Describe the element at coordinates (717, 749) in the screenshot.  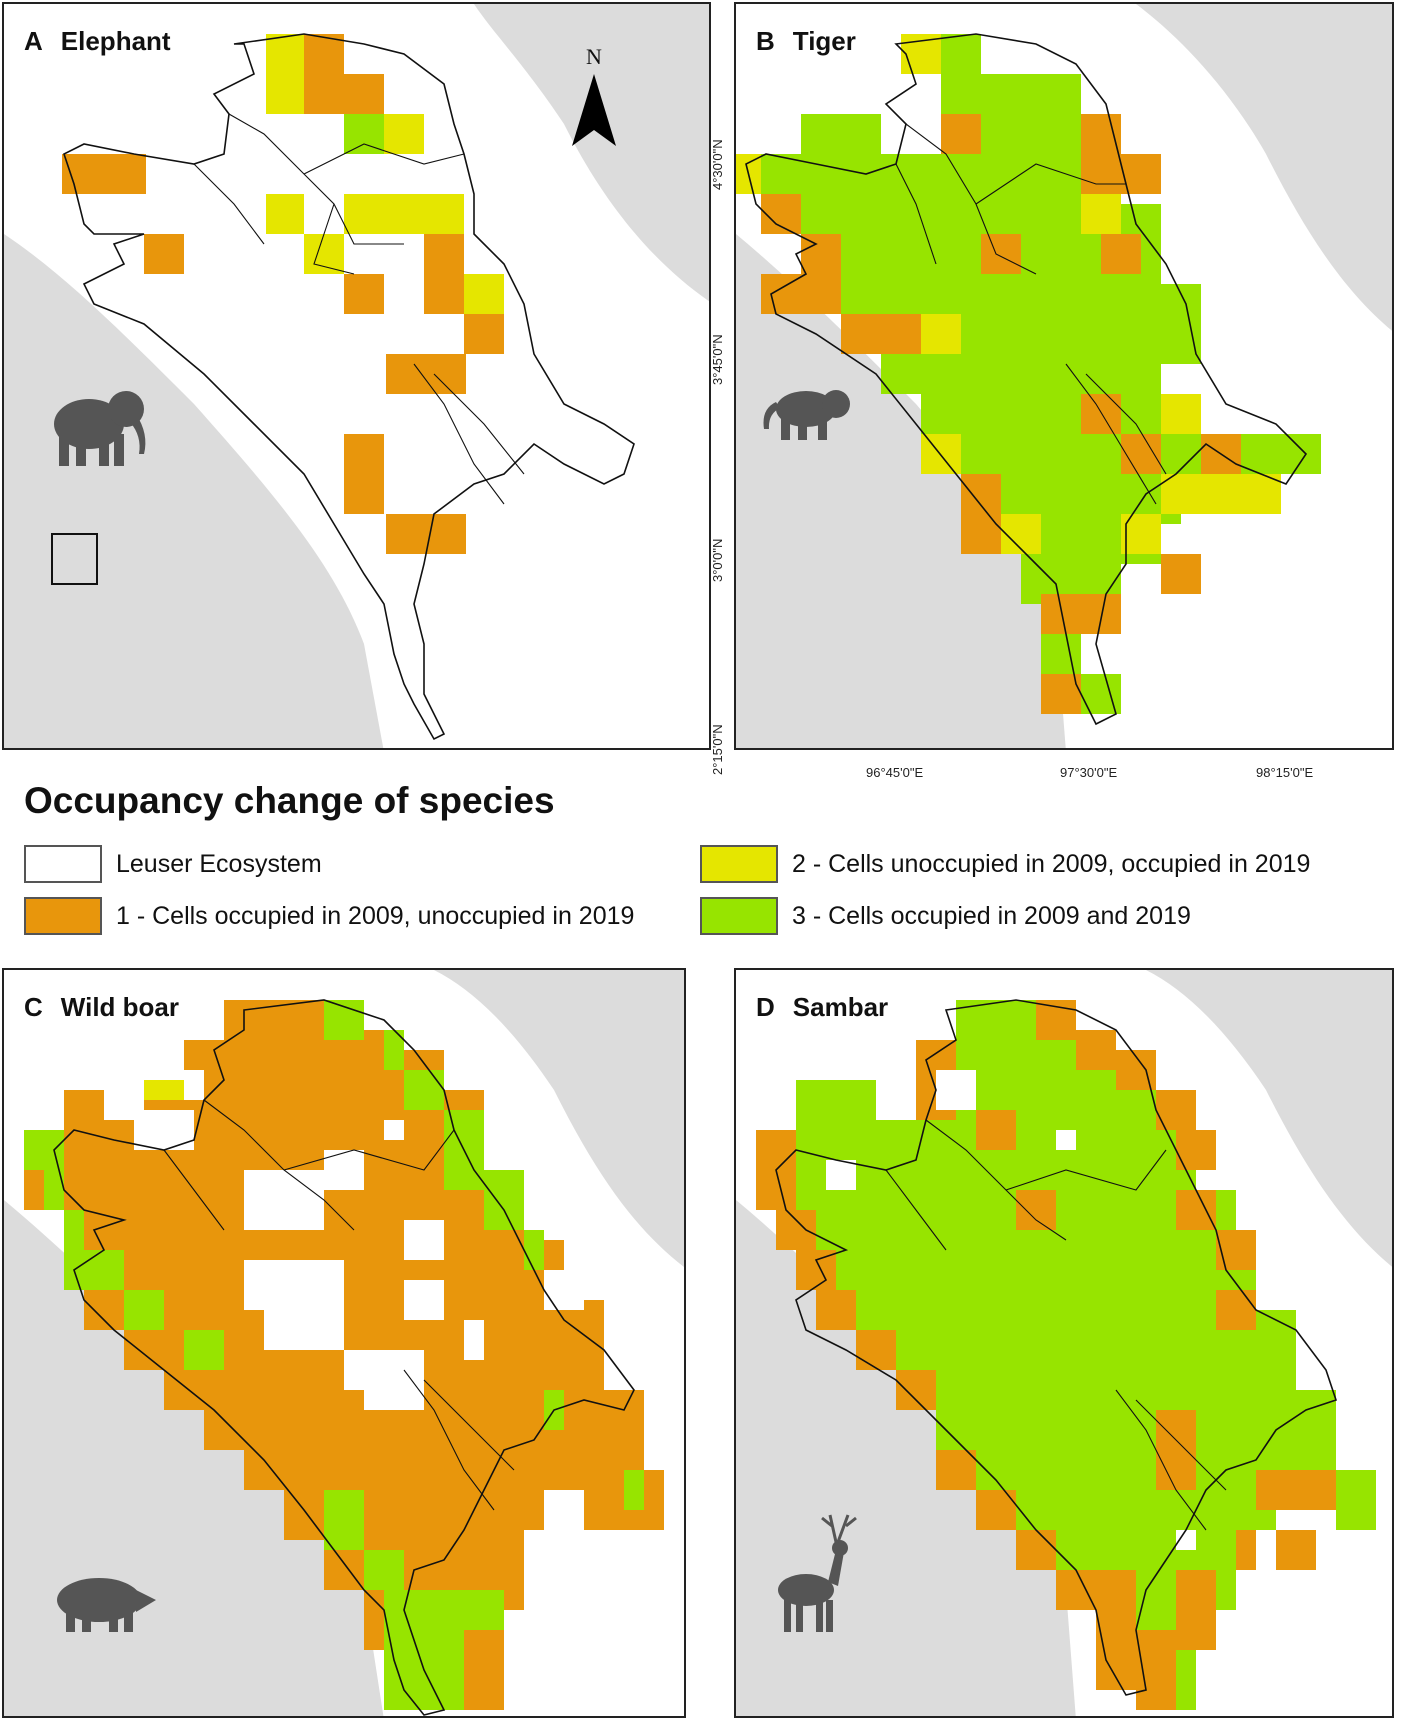
I see `lat-tick-label: 2°15'0"N` at that location.